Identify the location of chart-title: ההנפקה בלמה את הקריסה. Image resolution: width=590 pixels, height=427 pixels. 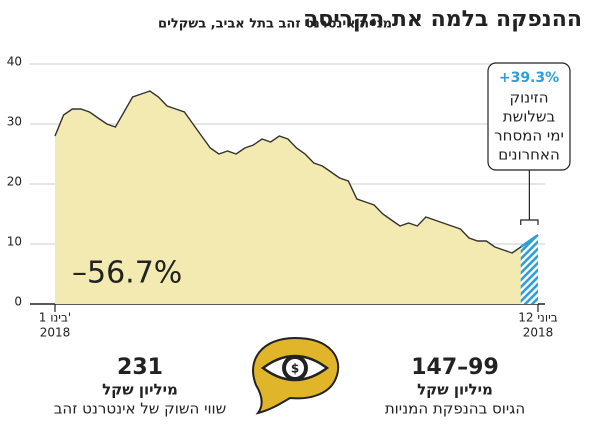
(442, 19).